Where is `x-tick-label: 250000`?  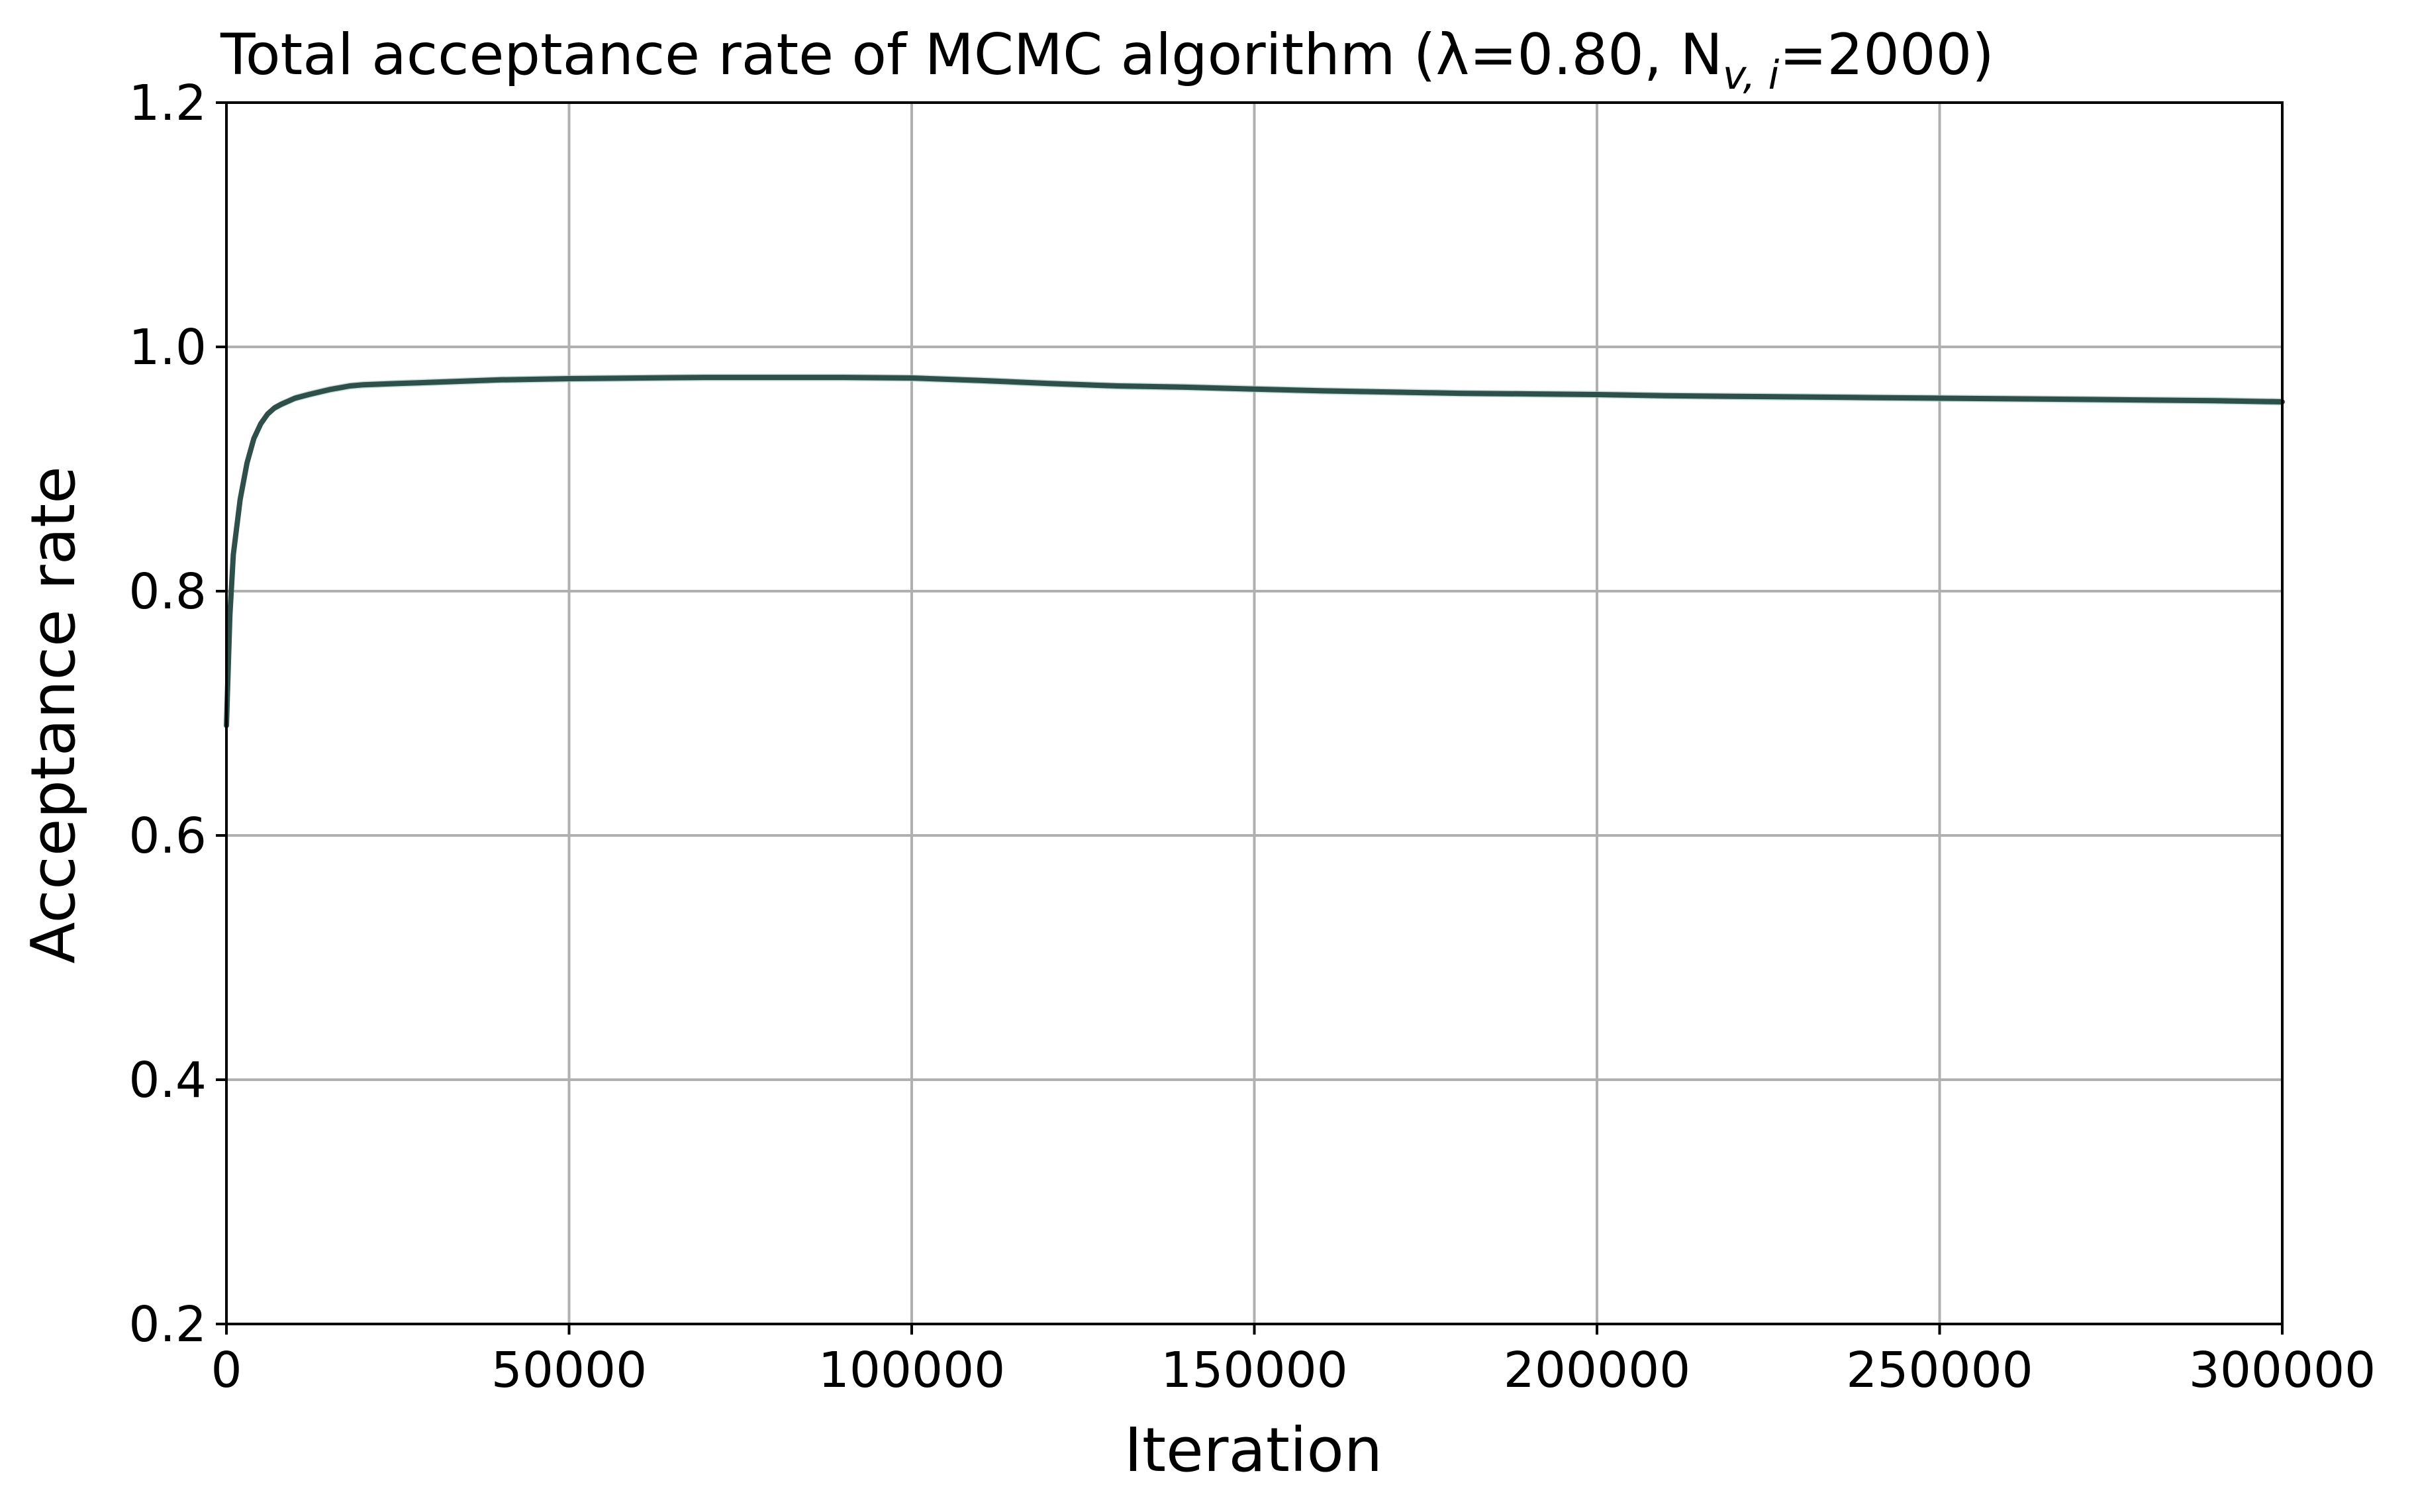
x-tick-label: 250000 is located at coordinates (1939, 1370).